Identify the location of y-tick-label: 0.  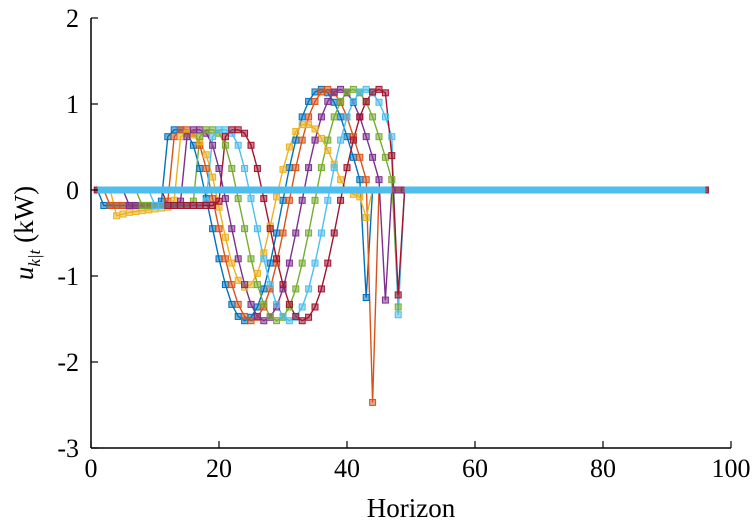
(72, 190).